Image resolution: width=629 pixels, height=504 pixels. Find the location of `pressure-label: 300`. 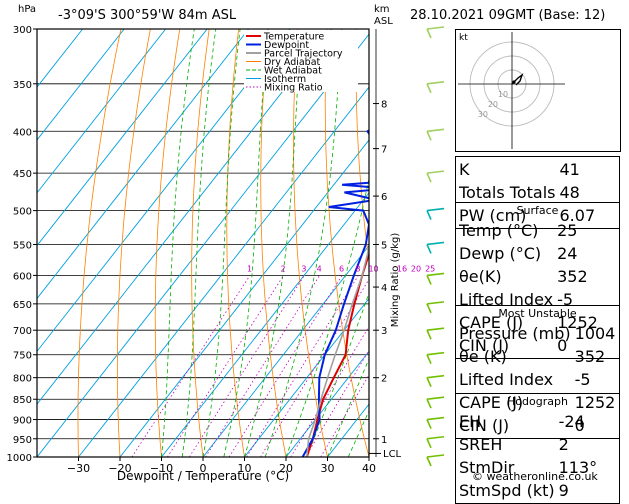

pressure-label: 300 is located at coordinates (22, 30).